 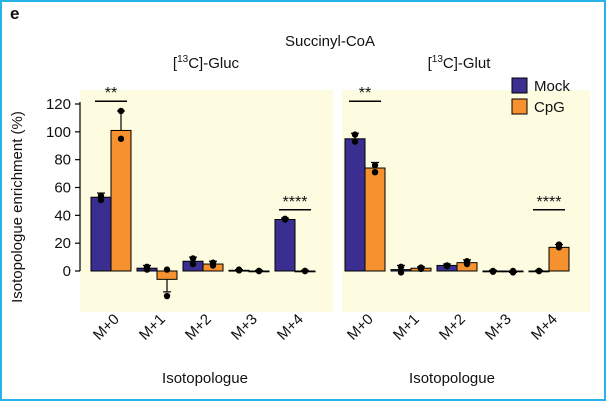 What do you see at coordinates (62, 243) in the screenshot?
I see `y-tick-label: 20` at bounding box center [62, 243].